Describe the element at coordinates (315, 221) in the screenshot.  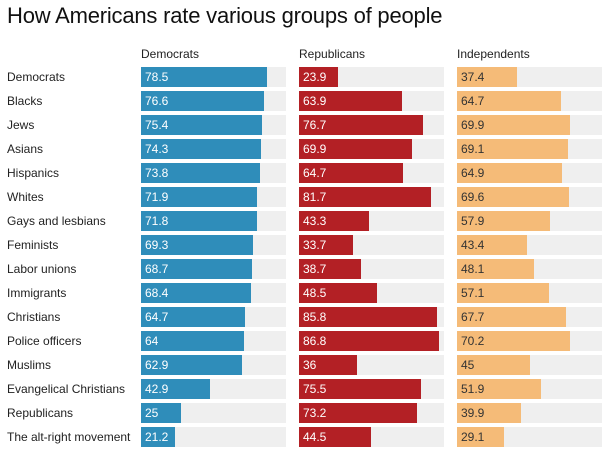
I see `bar-value-label: 43.3` at that location.